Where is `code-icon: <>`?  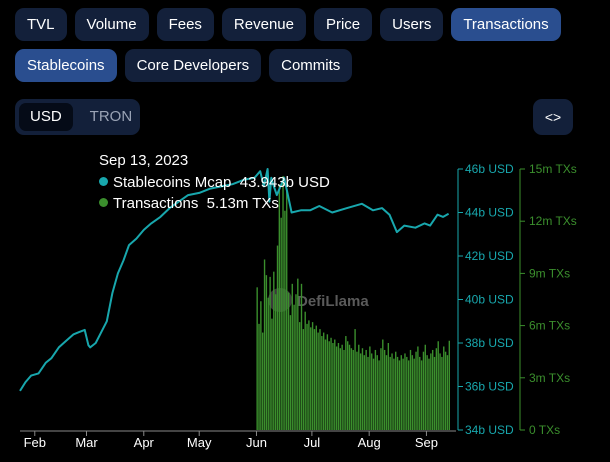
code-icon: <> is located at coordinates (553, 117).